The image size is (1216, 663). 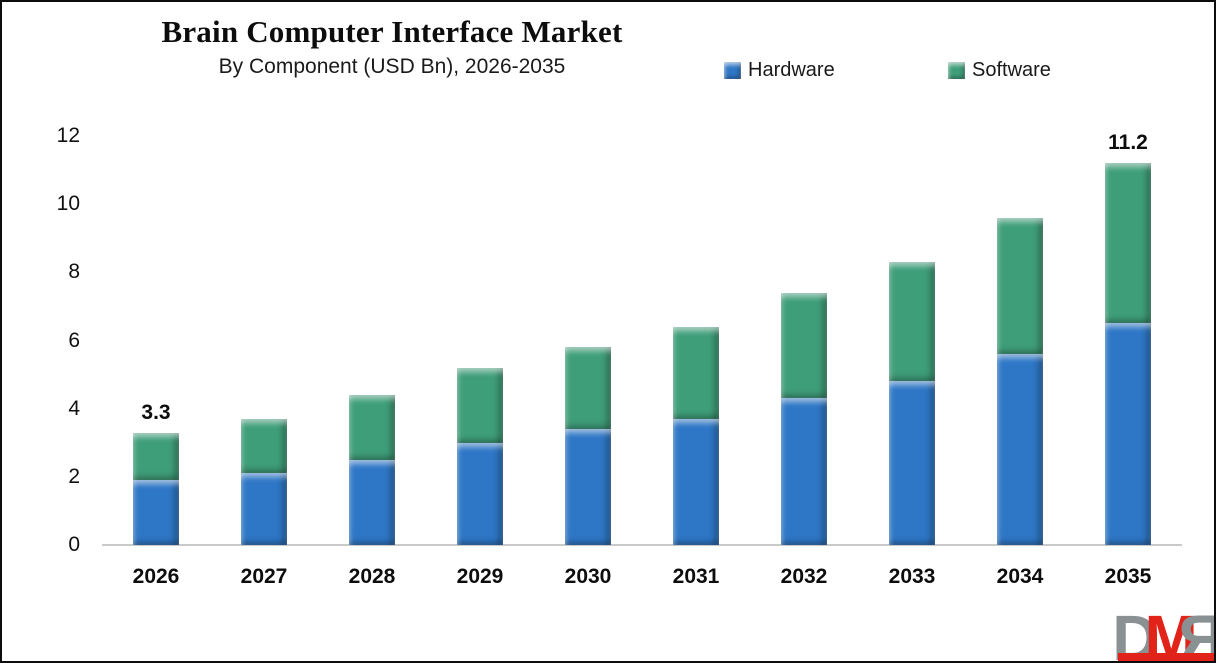 What do you see at coordinates (74, 408) in the screenshot?
I see `y-axis-label: 4` at bounding box center [74, 408].